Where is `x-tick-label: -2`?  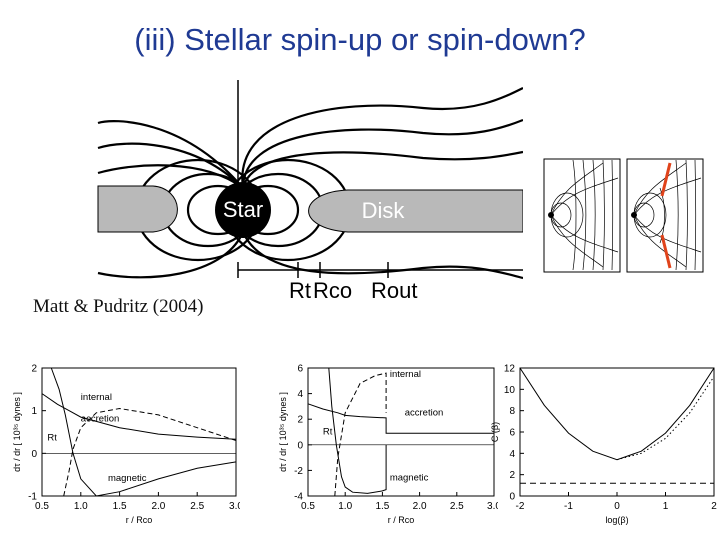 x-tick-label: -2 is located at coordinates (520, 506).